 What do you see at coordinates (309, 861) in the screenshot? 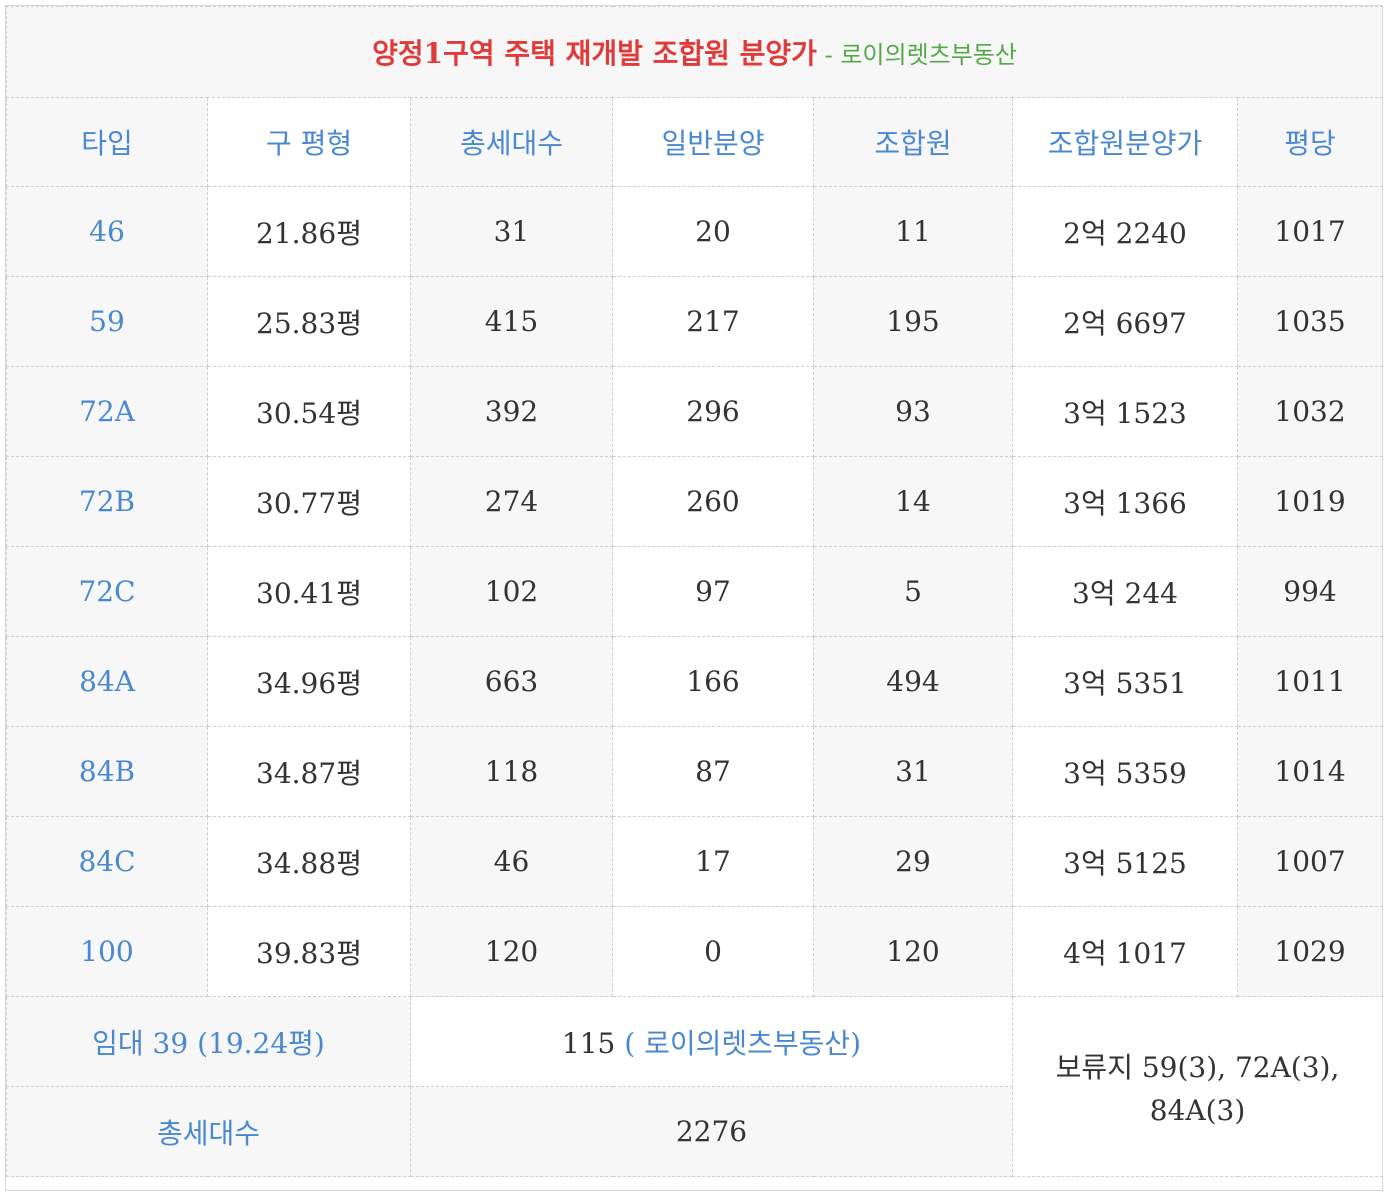
I see `cell-old-size: 34.88평` at bounding box center [309, 861].